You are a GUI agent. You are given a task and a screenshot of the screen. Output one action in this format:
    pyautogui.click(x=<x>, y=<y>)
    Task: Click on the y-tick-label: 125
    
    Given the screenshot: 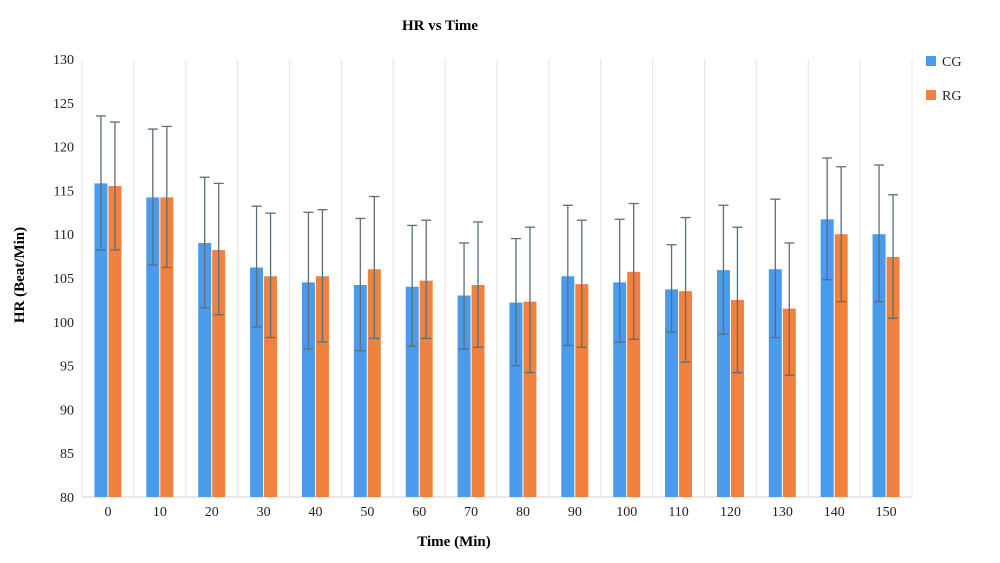 What is the action you would take?
    pyautogui.click(x=63, y=104)
    